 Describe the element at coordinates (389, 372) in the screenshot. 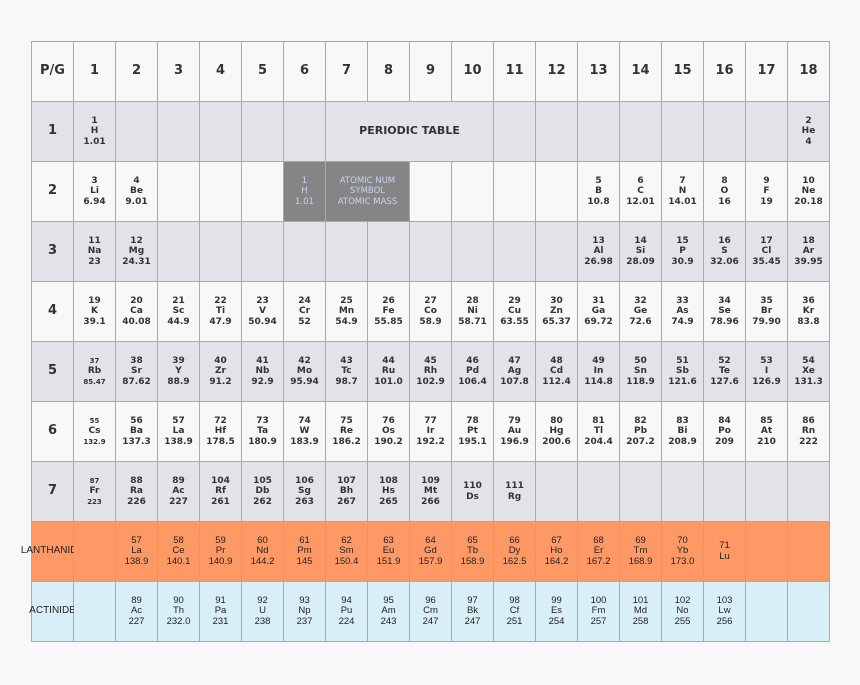

I see `element-cell: 44 Ru 101.0` at that location.